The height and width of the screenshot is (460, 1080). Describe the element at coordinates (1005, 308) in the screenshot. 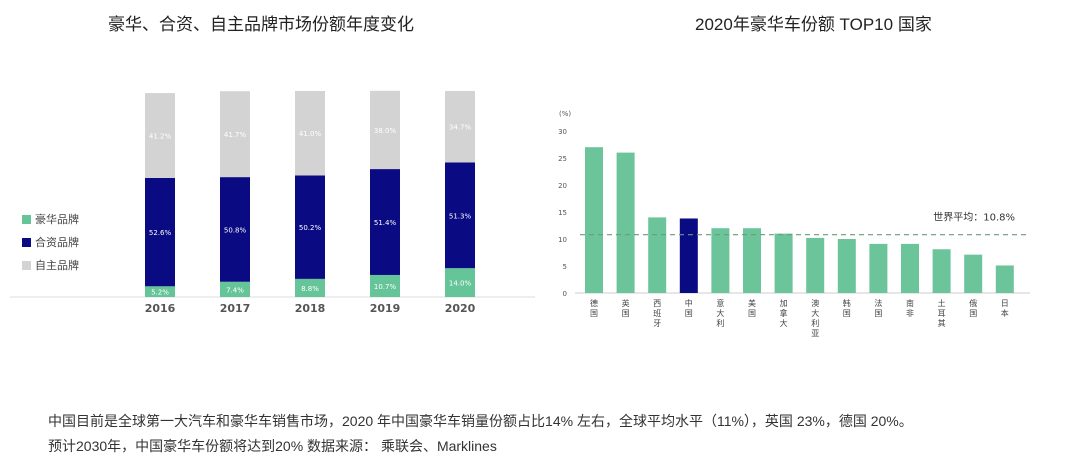

I see `x-tick-日本: 日本` at that location.